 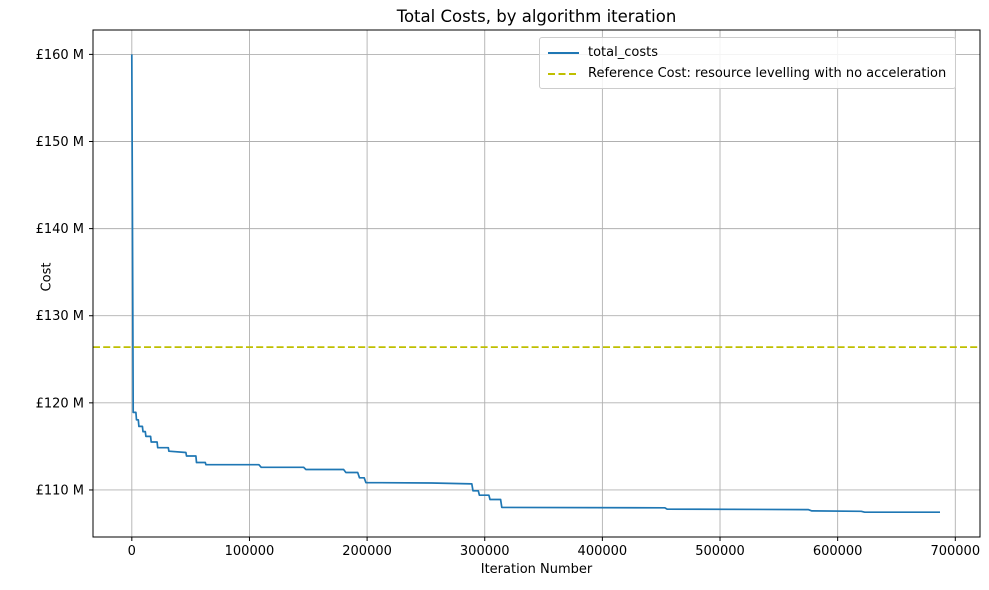 What do you see at coordinates (367, 551) in the screenshot?
I see `x-tick-label: 200000` at bounding box center [367, 551].